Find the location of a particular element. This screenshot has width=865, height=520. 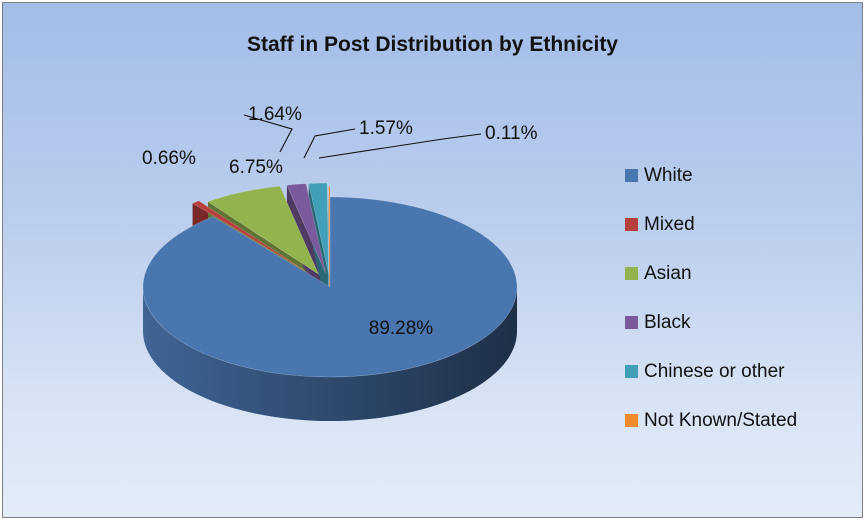

legend-label: White is located at coordinates (668, 175).